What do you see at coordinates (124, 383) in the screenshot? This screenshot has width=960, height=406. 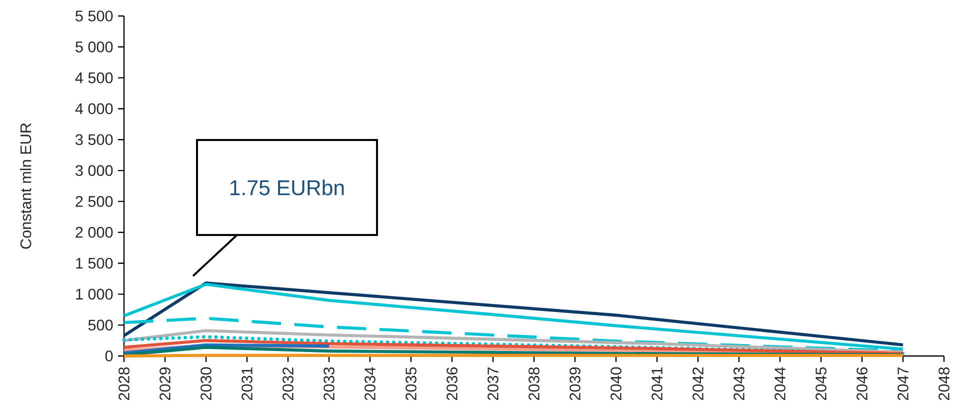 I see `x-tick-label: 2028` at bounding box center [124, 383].